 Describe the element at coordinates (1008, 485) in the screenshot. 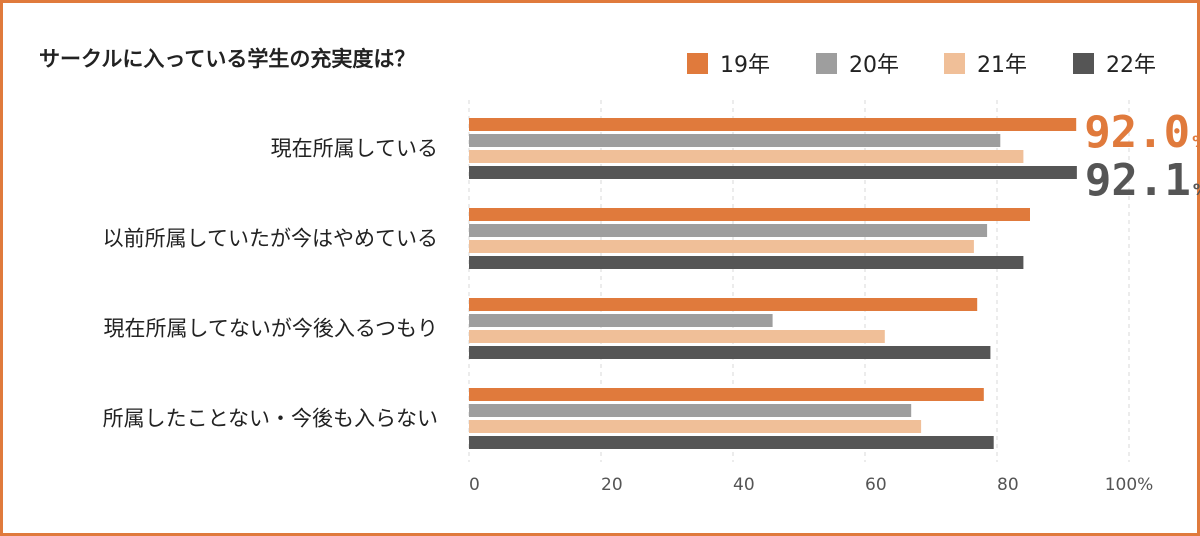

I see `x-tick-label: 80` at that location.